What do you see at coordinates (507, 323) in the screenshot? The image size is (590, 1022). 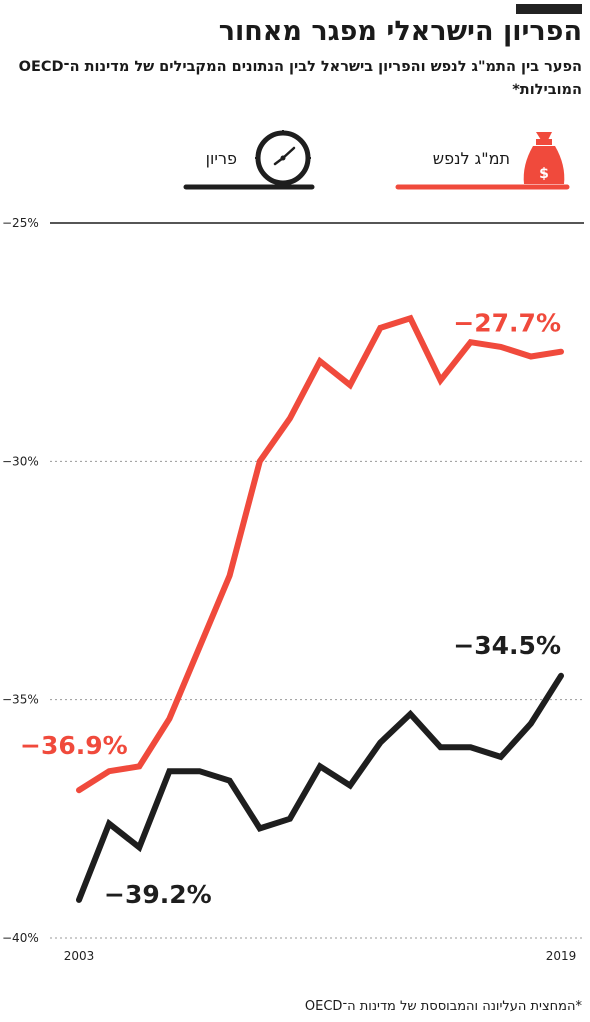 I see `gdp-end-label: −27.7%` at bounding box center [507, 323].